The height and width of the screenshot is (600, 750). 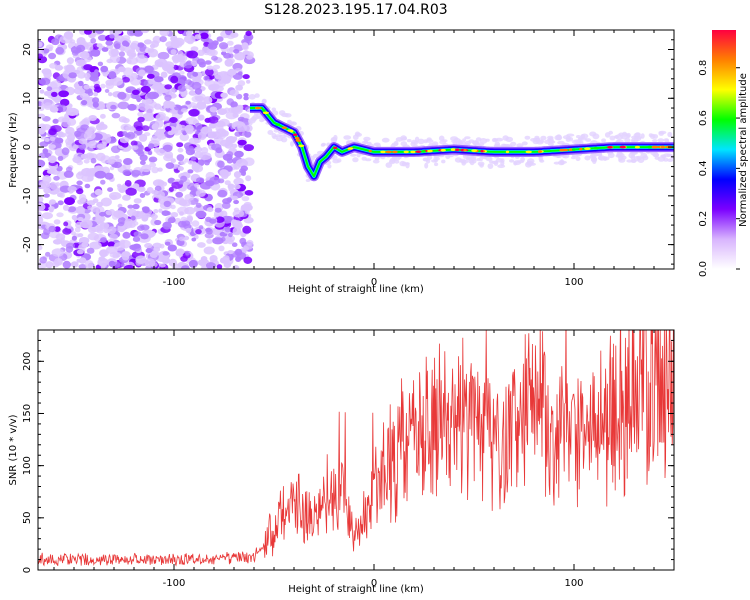 What do you see at coordinates (27, 517) in the screenshot?
I see `snr-y-tick-label: 50` at bounding box center [27, 517].